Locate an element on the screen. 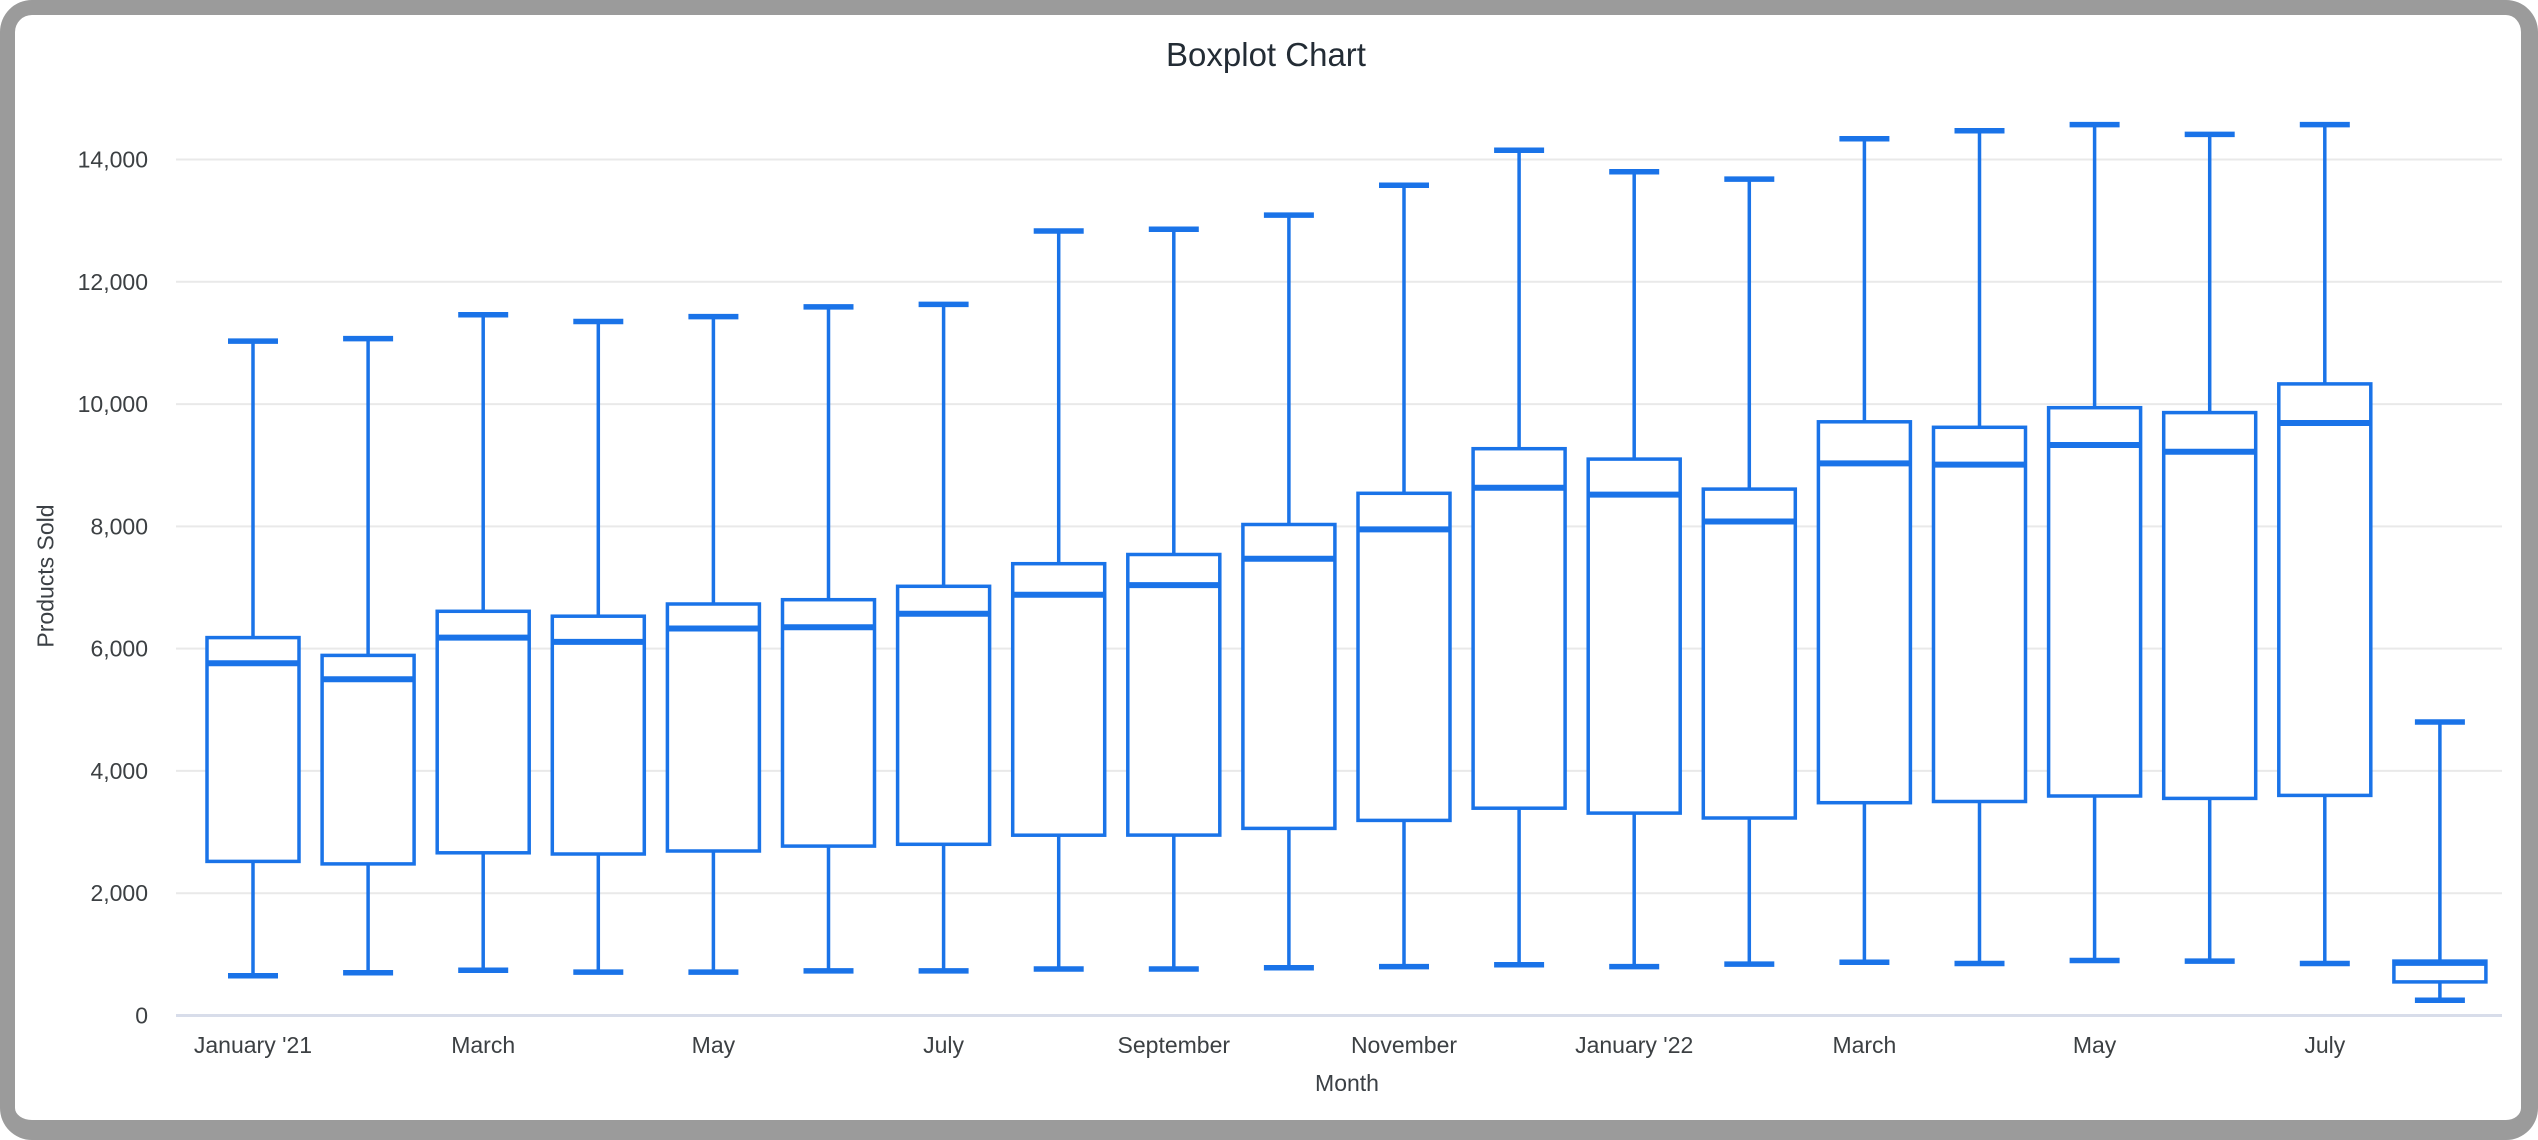 This screenshot has height=1140, width=2538. y-tick-label: 6,000 is located at coordinates (119, 649).